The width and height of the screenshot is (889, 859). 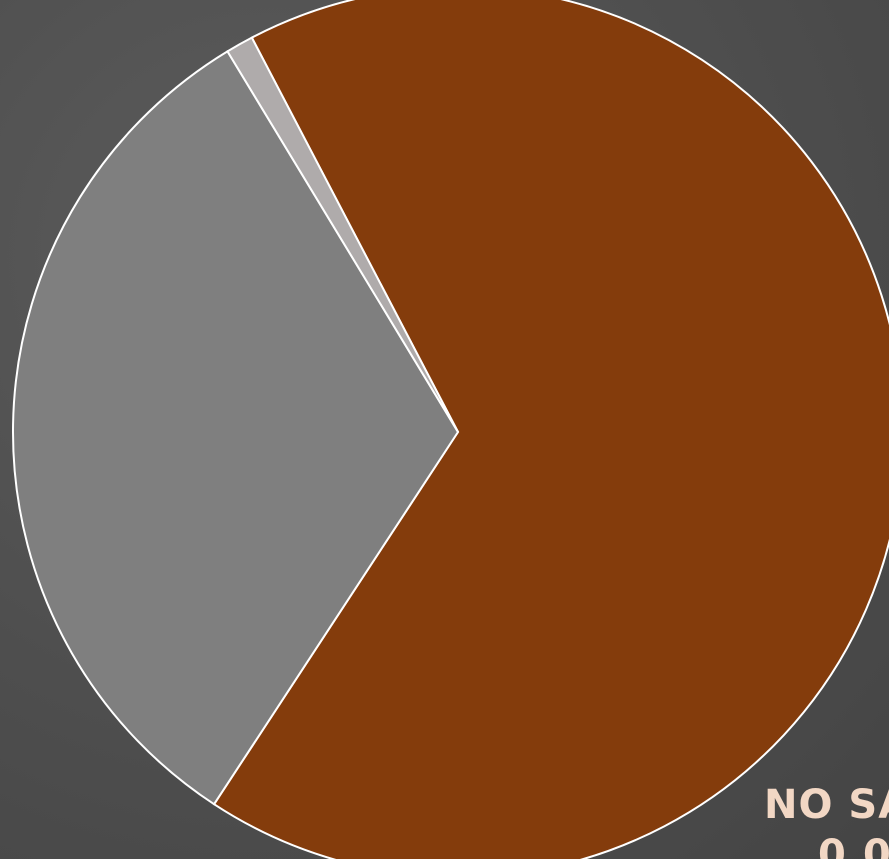 I want to click on data-label-category: NO SAMPLE, so click(x=826, y=805).